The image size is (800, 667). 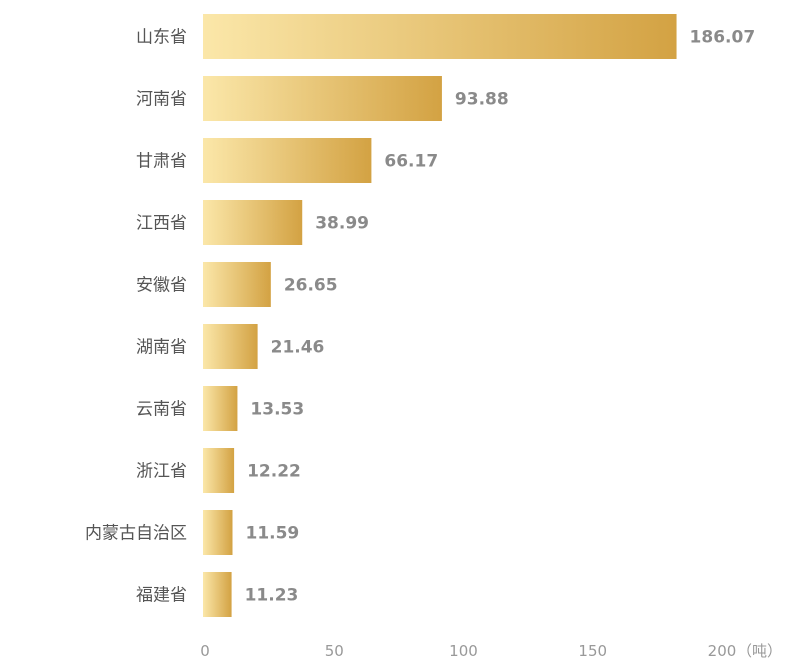 I want to click on value-label: 66.17, so click(x=411, y=162).